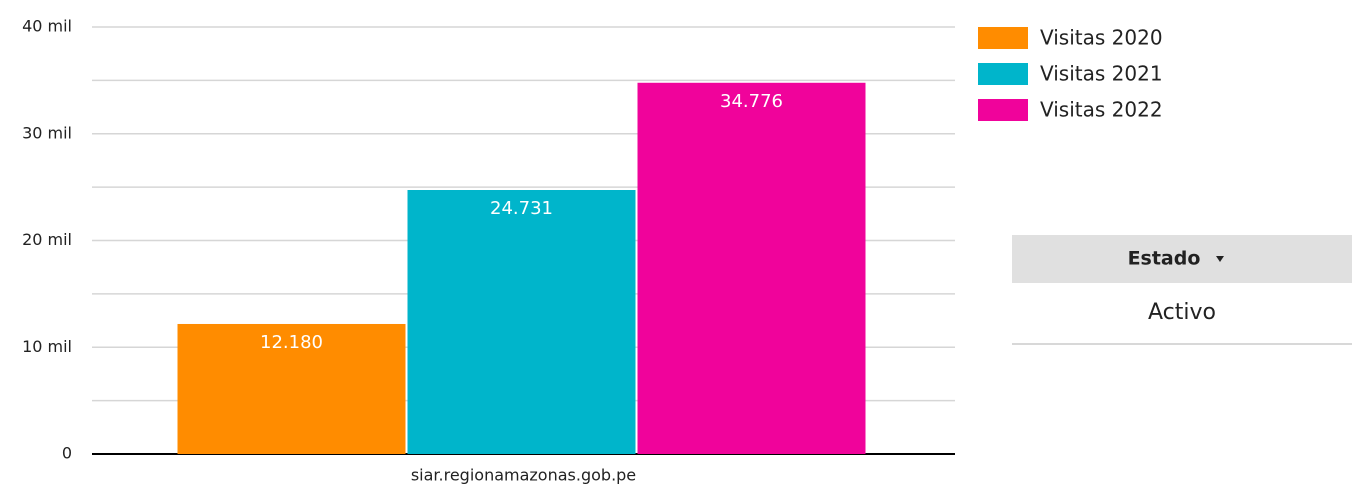 This screenshot has width=1364, height=492. What do you see at coordinates (47, 132) in the screenshot?
I see `y-tick-label: 30 mil` at bounding box center [47, 132].